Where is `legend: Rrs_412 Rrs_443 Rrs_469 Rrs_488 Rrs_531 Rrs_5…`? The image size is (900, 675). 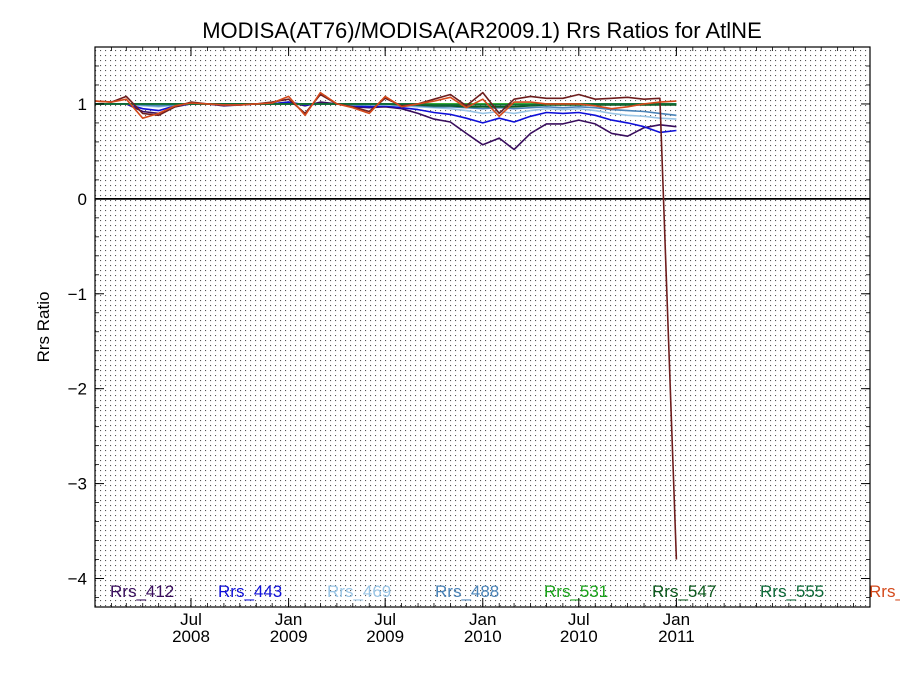 legend: Rrs_412 Rrs_443 Rrs_469 Rrs_488 Rrs_531 Rrs_5… is located at coordinates (505, 591).